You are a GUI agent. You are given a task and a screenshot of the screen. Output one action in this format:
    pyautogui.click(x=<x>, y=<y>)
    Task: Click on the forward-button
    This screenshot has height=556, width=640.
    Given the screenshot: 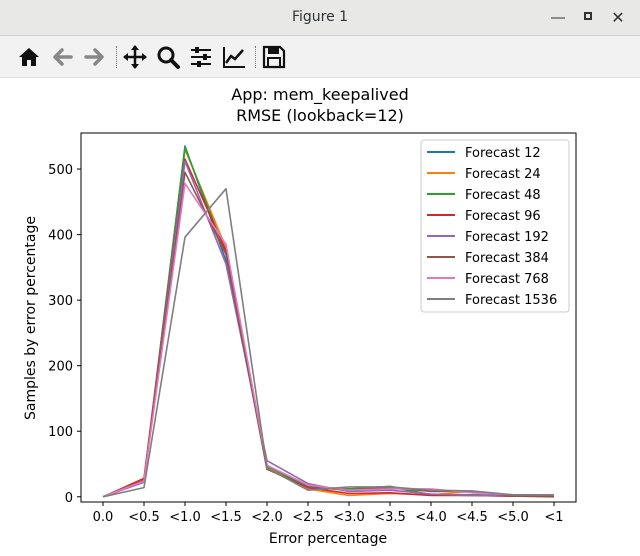 What is the action you would take?
    pyautogui.click(x=95, y=57)
    